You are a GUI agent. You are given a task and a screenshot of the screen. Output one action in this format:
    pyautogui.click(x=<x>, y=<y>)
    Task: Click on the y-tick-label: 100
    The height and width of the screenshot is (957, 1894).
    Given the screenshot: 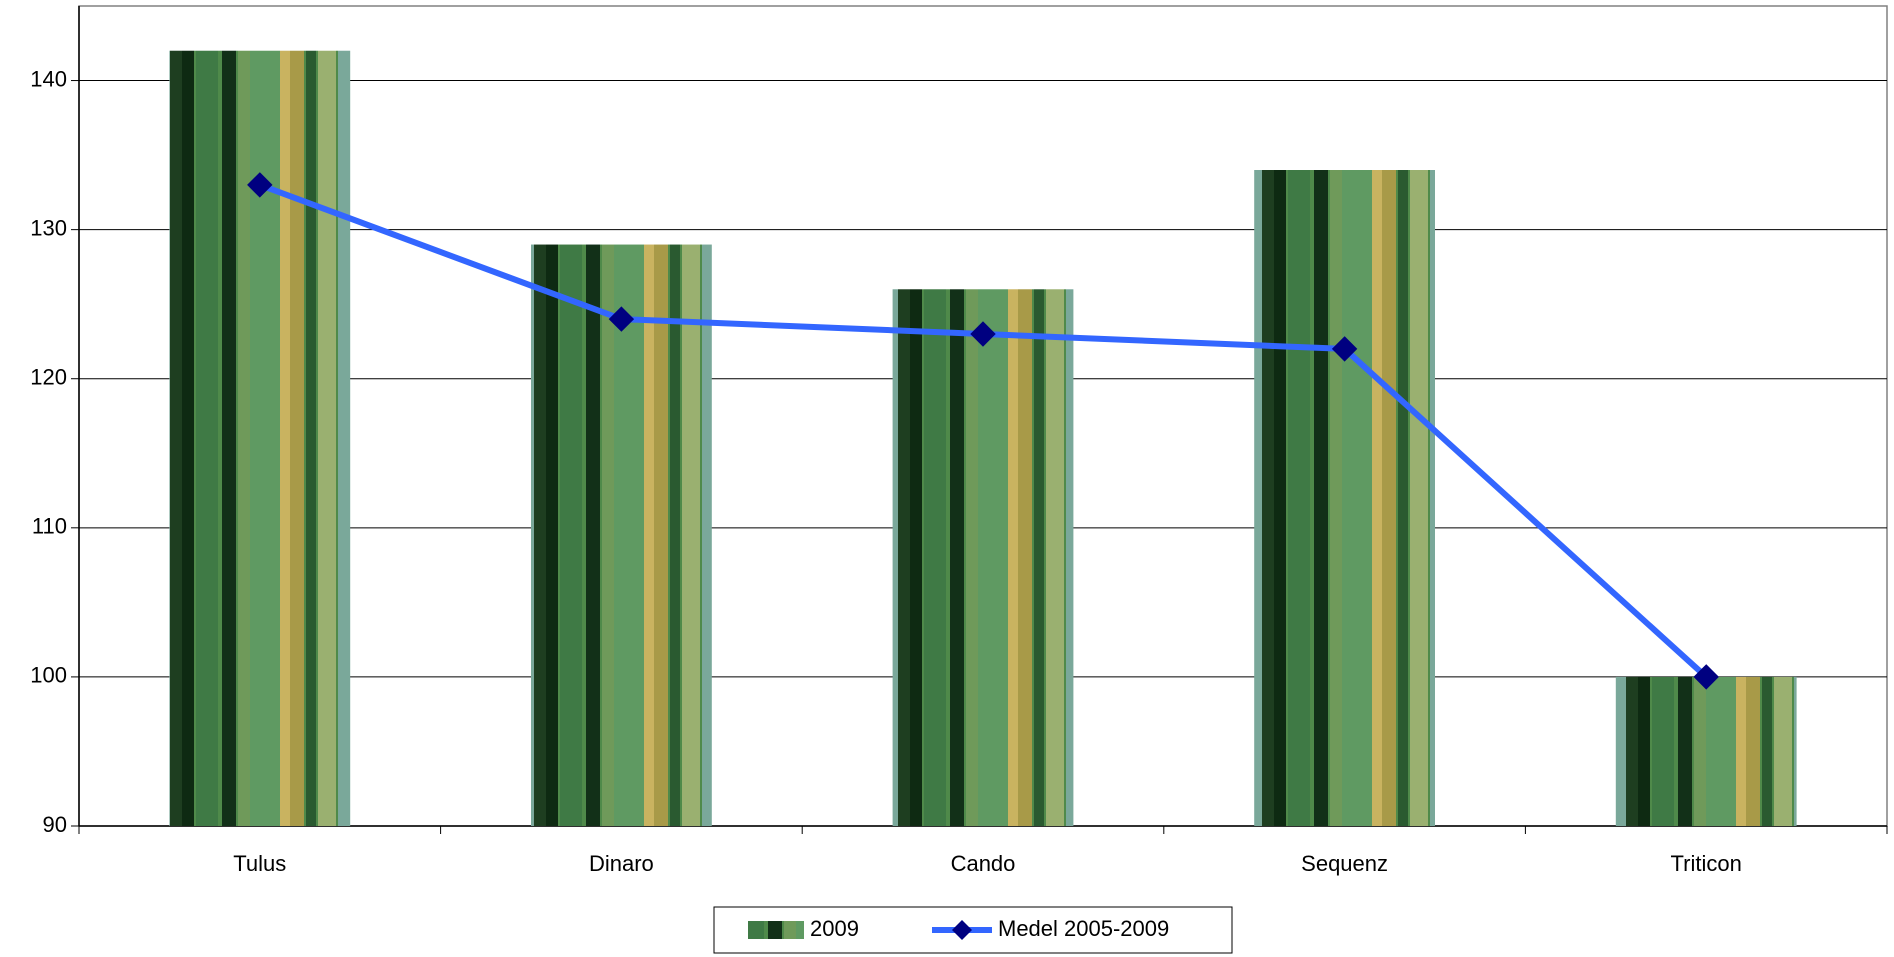 What is the action you would take?
    pyautogui.click(x=48, y=675)
    